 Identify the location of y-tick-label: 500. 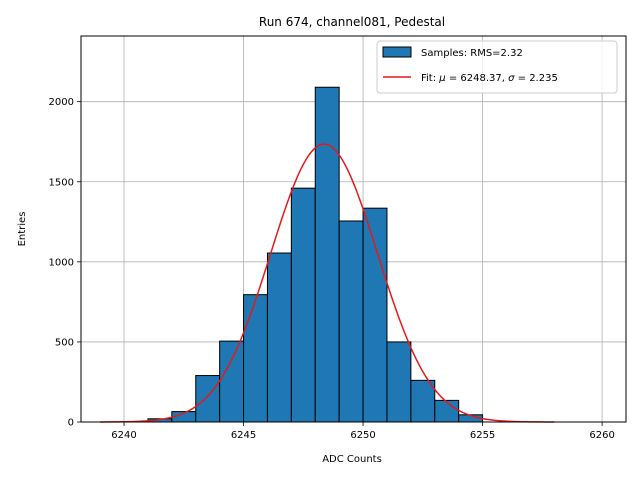
(64, 342).